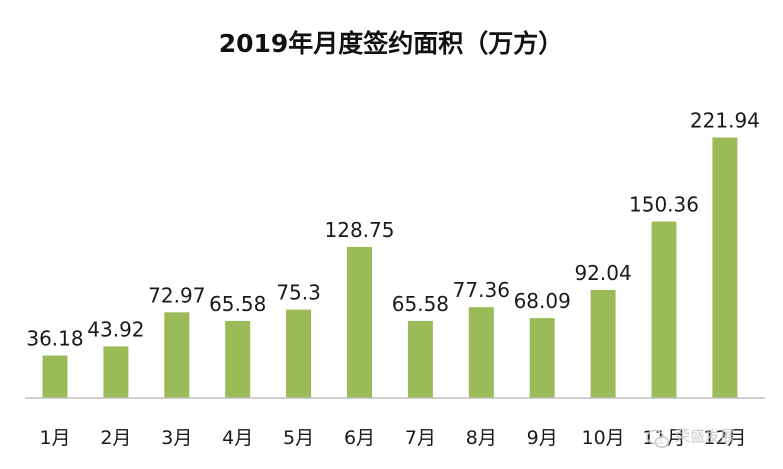  I want to click on x-tick-labels-layer: 1月2月3月4月5月6月7月8月9月10月11月12月, so click(392, 438).